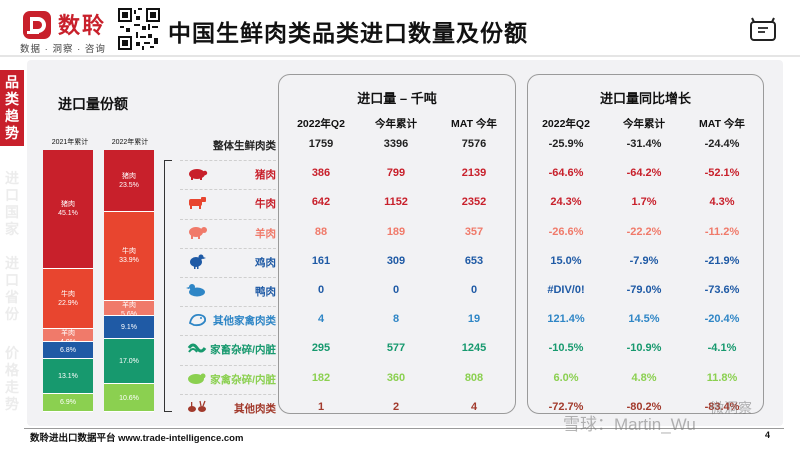  I want to click on sidenav-item-category-trend: 品类趋势, so click(12, 108).